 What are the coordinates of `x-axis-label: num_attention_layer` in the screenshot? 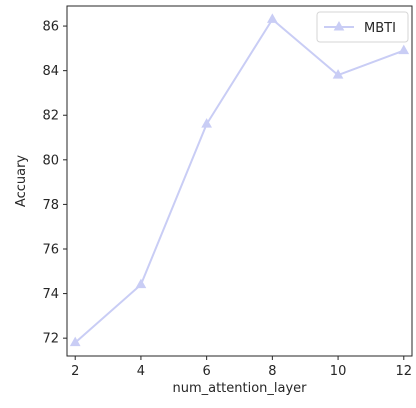 It's located at (239, 388).